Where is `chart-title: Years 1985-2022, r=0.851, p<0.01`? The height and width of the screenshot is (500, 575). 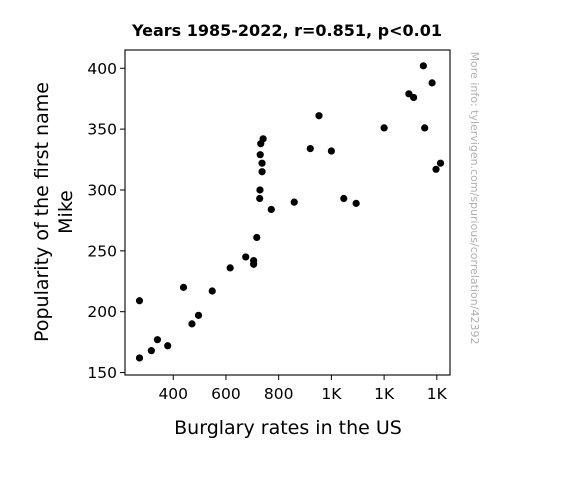
chart-title: Years 1985-2022, r=0.851, p<0.01 is located at coordinates (286, 30).